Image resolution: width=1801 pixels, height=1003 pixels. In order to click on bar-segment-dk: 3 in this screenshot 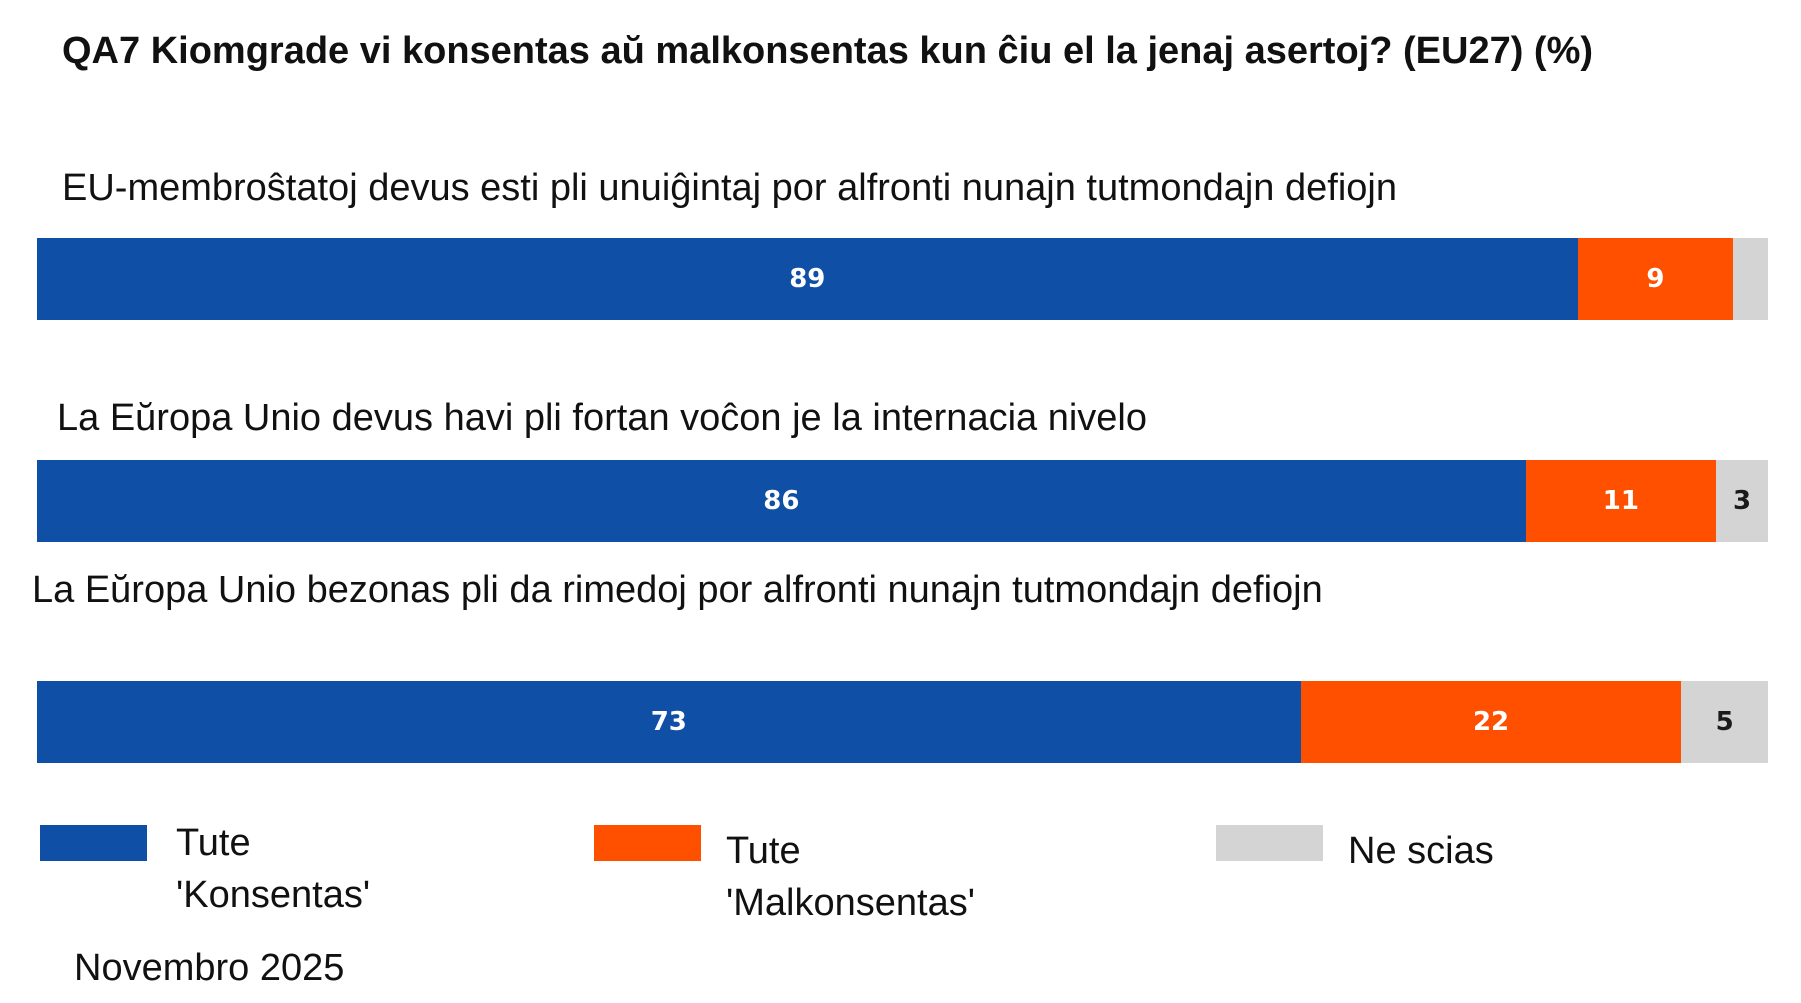, I will do `click(1742, 501)`.